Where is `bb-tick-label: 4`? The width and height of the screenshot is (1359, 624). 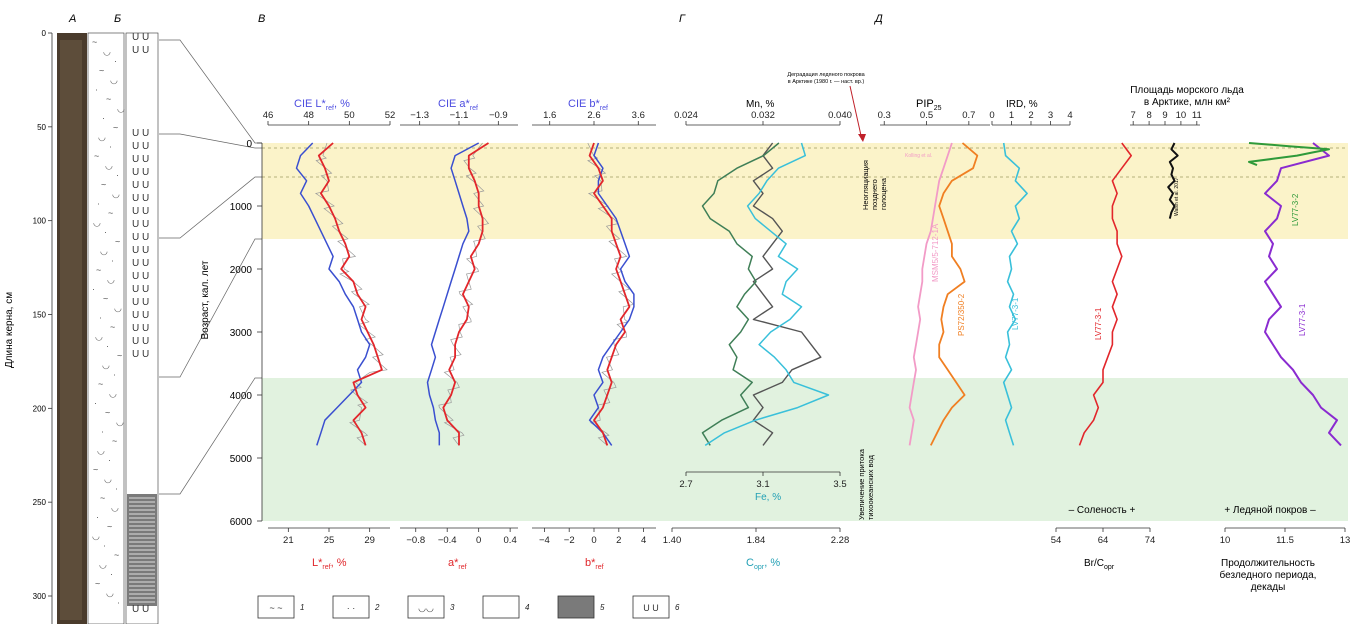 bb-tick-label: 4 is located at coordinates (643, 540).